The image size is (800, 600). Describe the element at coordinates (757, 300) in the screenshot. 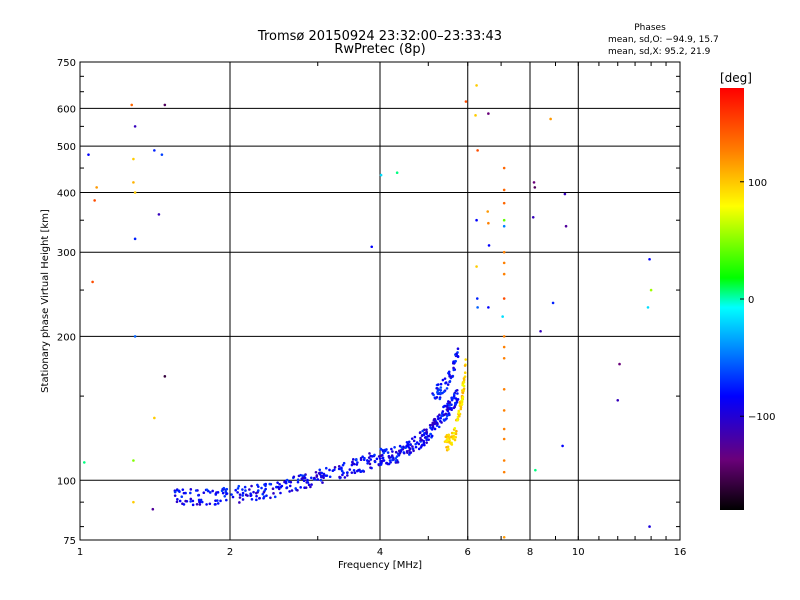

I see `colorbar-ticks: 100 0 −100` at that location.